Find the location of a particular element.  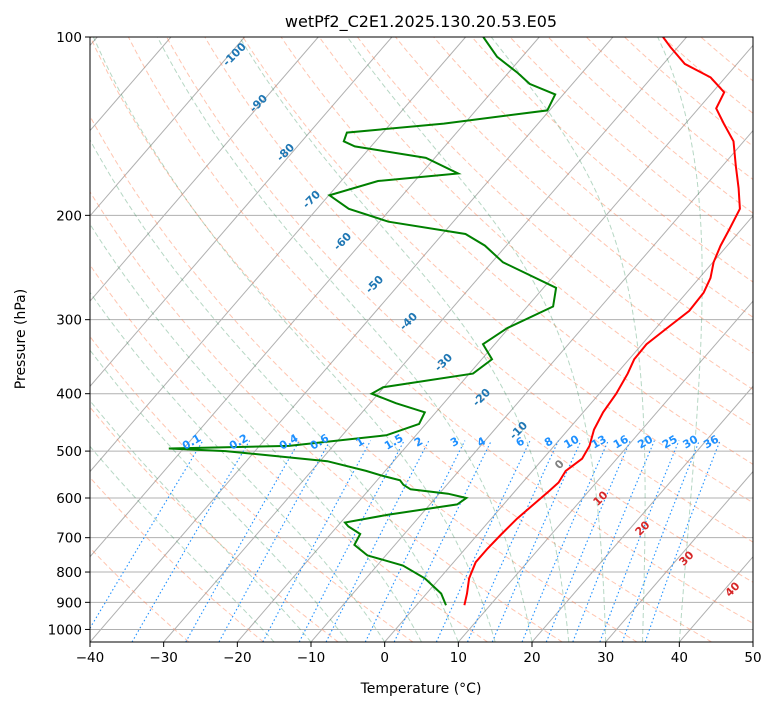

x-axis: −40 −30 −20 −10 0 10 20 30 40 50 is located at coordinates (419, 654).